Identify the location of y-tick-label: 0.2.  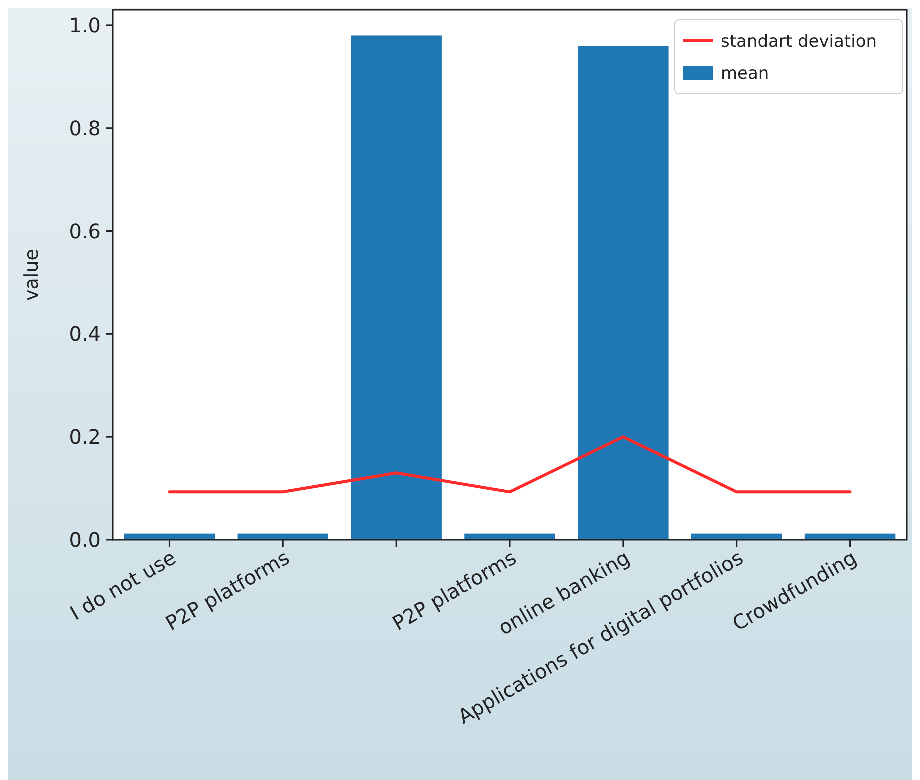
(85, 437).